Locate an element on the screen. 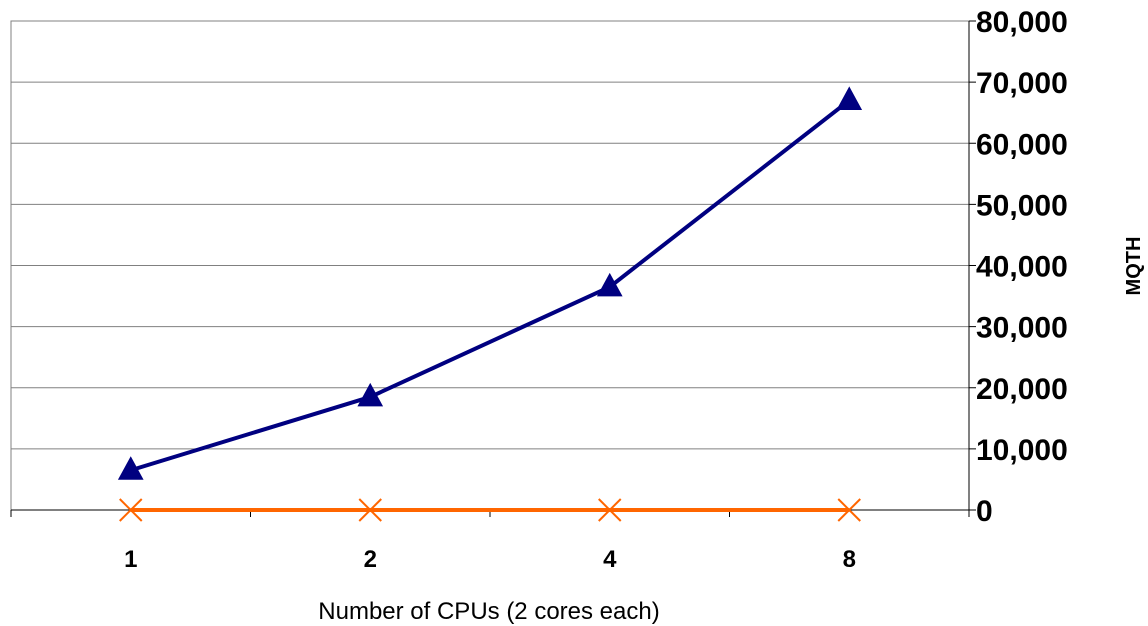 This screenshot has height=626, width=1148. x-tick-label: 8 is located at coordinates (849, 559).